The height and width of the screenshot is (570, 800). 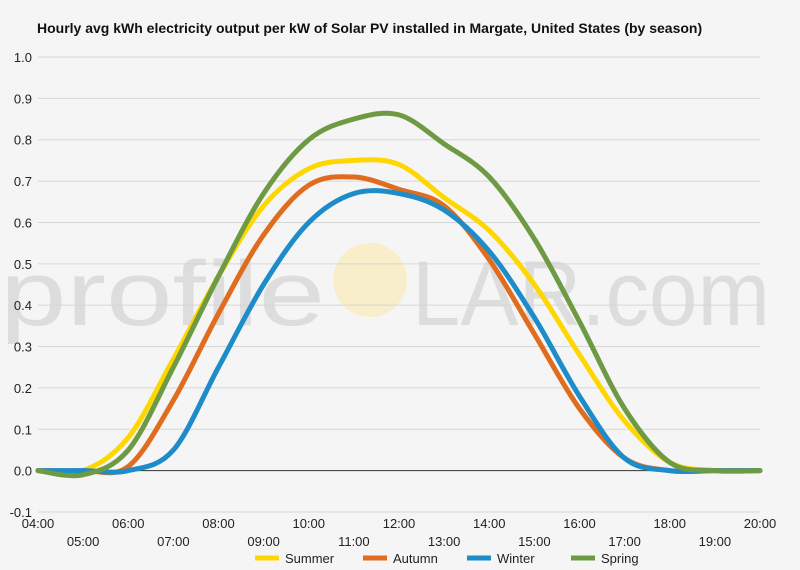 What do you see at coordinates (23, 347) in the screenshot?
I see `y-tick-label: 0.3` at bounding box center [23, 347].